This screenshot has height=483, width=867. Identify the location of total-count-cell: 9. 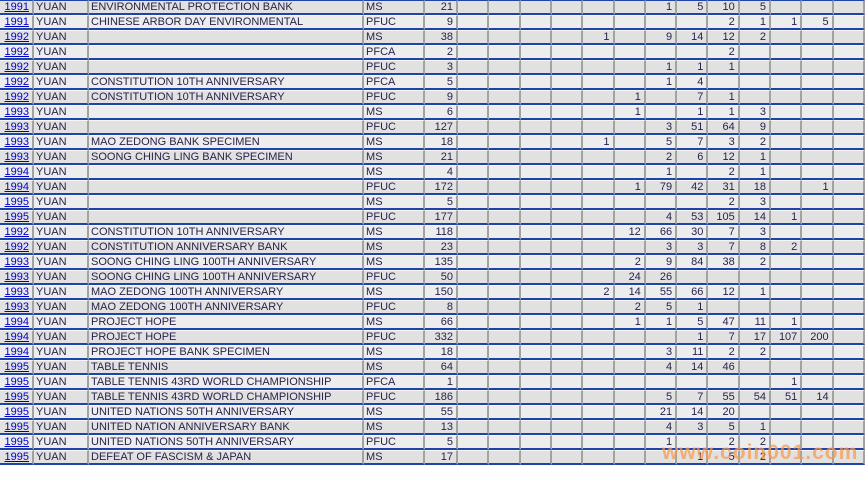
(442, 22).